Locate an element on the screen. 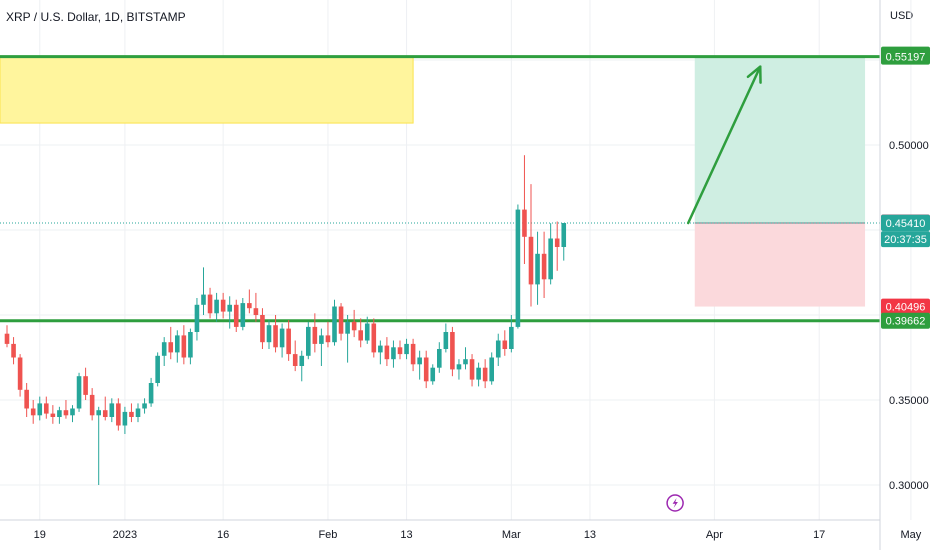 This screenshot has width=932, height=550. price-label: 0.39662 is located at coordinates (905, 320).